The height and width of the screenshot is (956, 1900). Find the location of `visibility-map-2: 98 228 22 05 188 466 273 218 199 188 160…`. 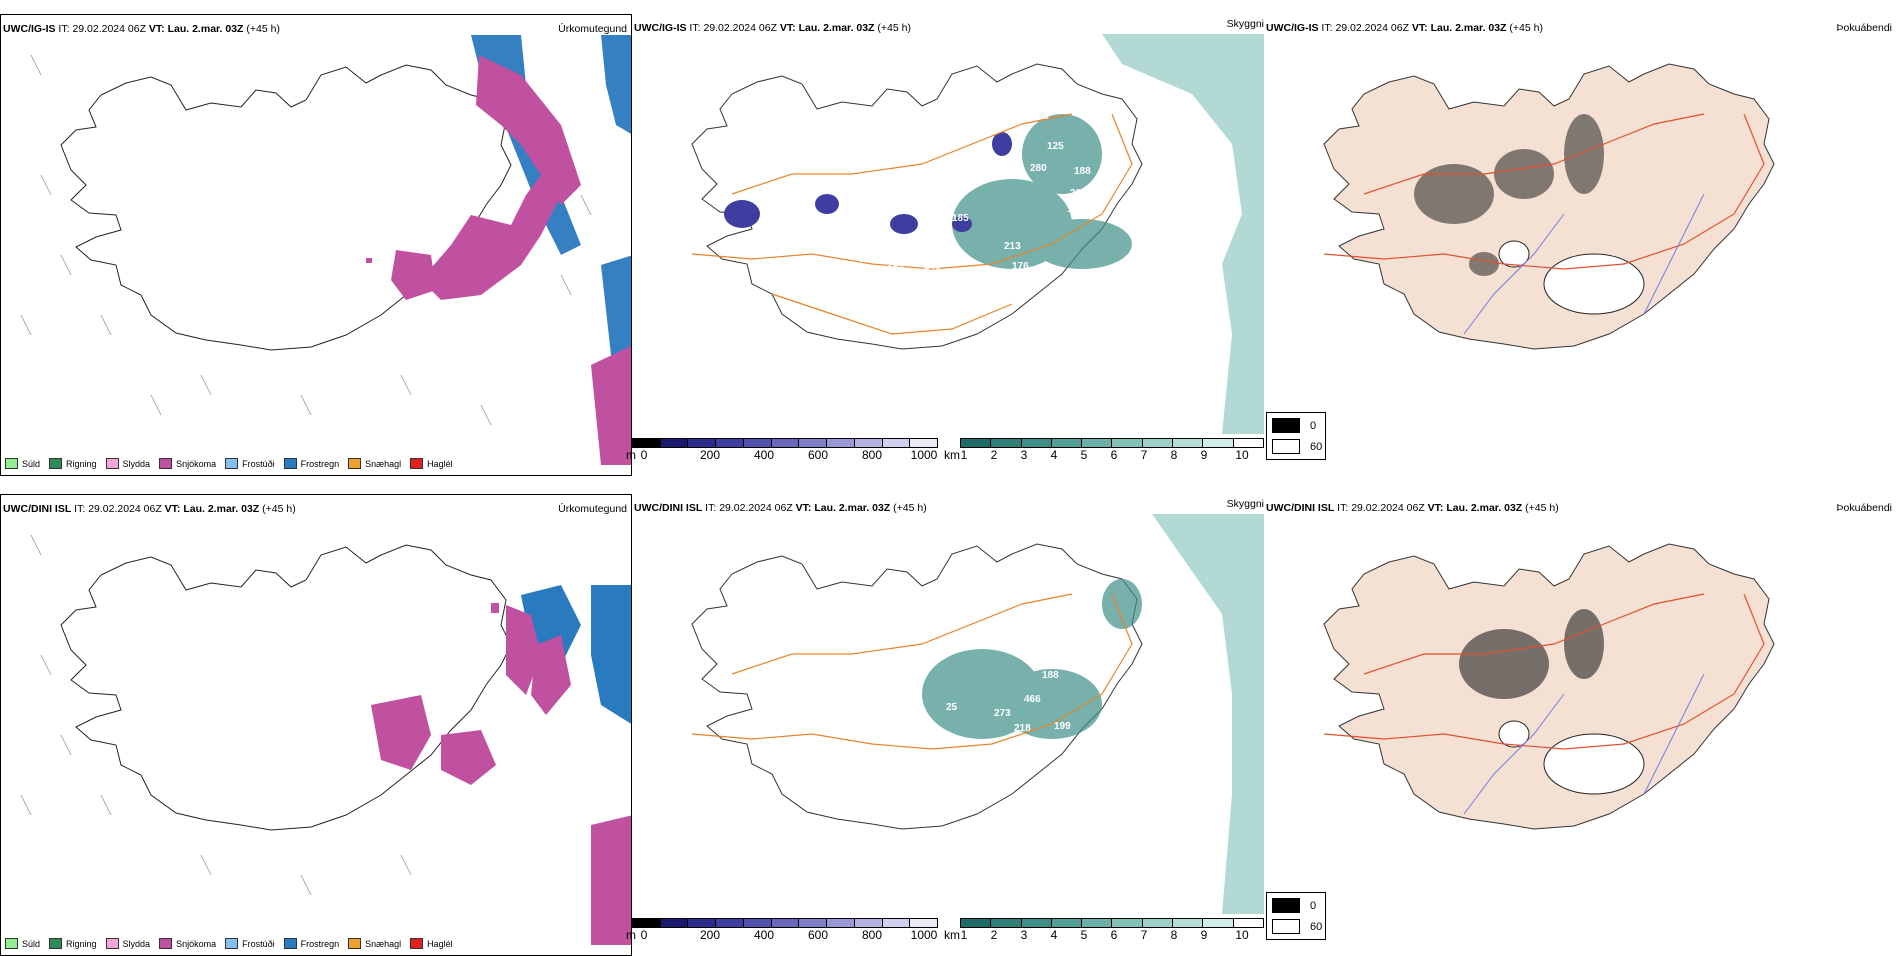

visibility-map-2: 98 228 22 05 188 466 273 218 199 188 160… is located at coordinates (977, 714).